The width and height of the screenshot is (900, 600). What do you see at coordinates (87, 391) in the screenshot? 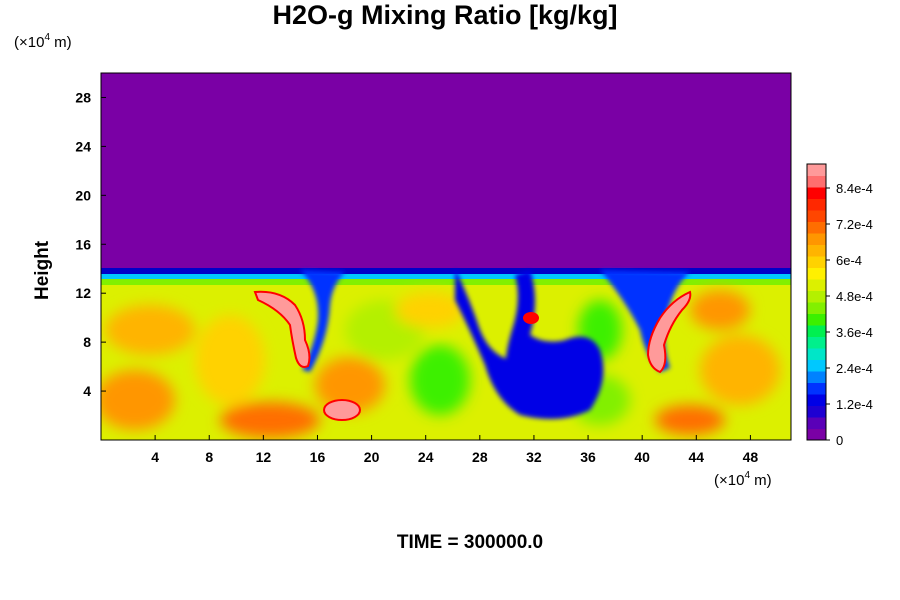
I see `y-tick-label: 4` at bounding box center [87, 391].